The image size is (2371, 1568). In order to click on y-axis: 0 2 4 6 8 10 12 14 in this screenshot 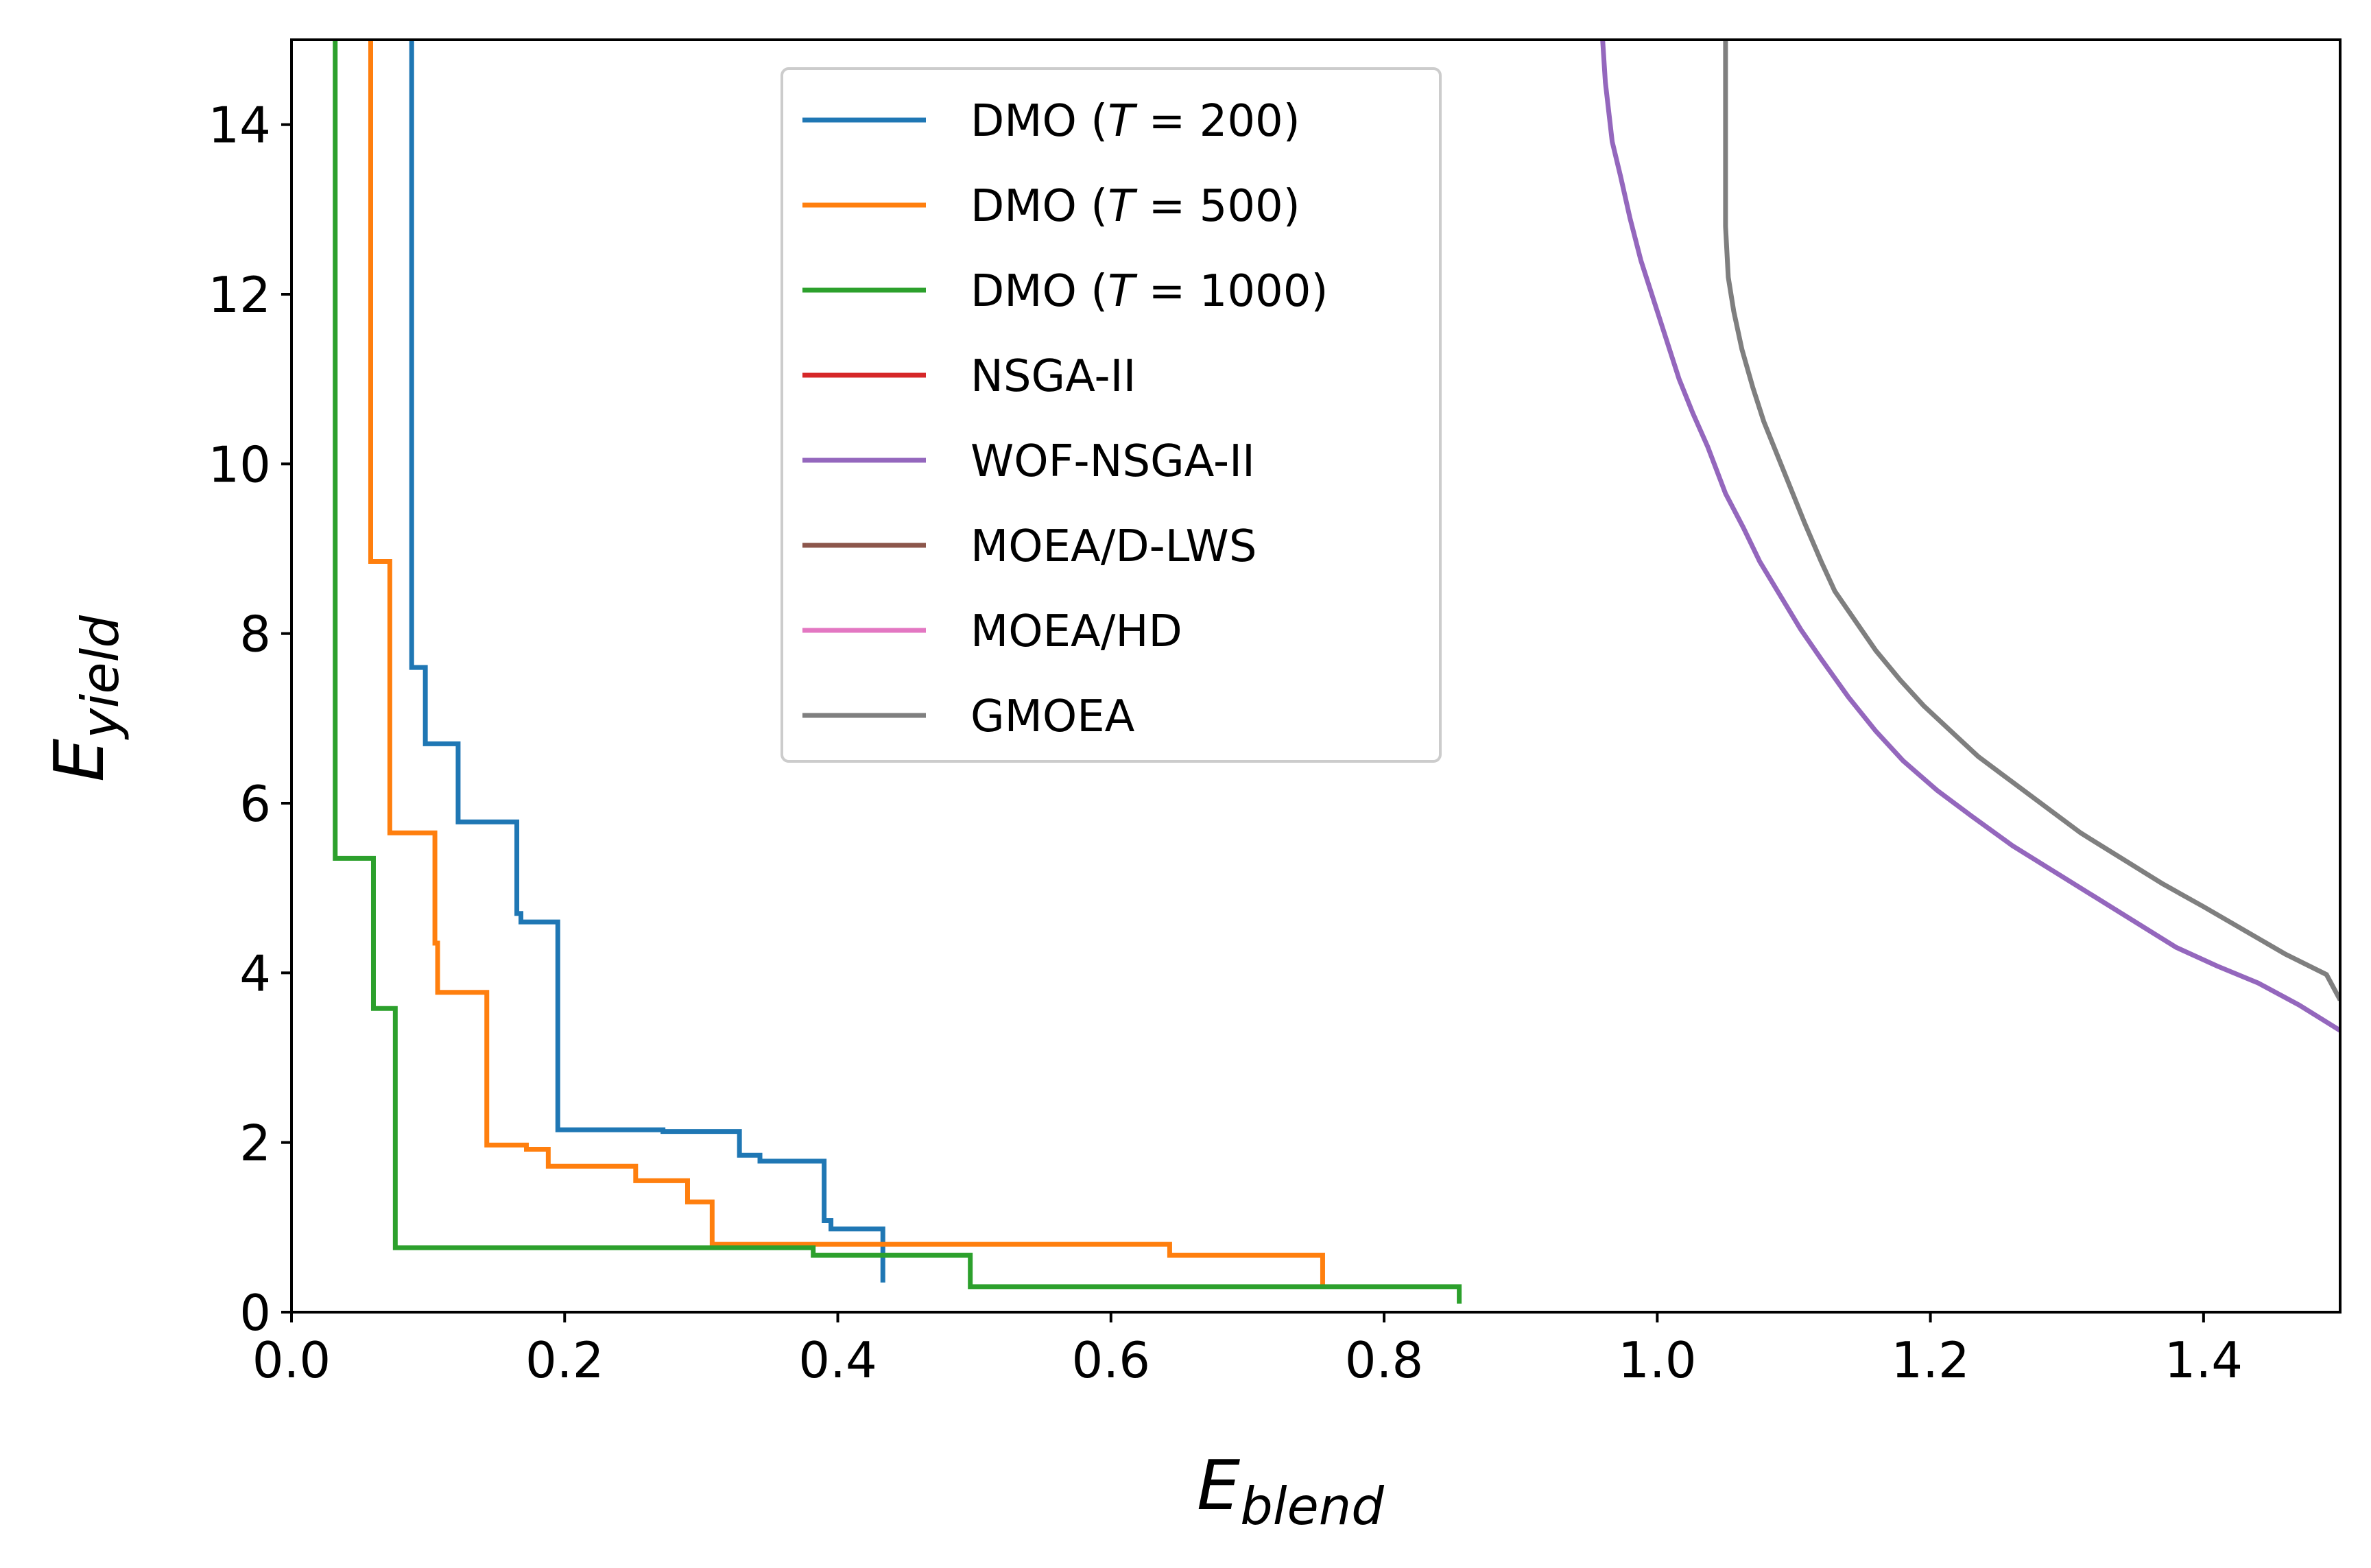, I will do `click(249, 719)`.